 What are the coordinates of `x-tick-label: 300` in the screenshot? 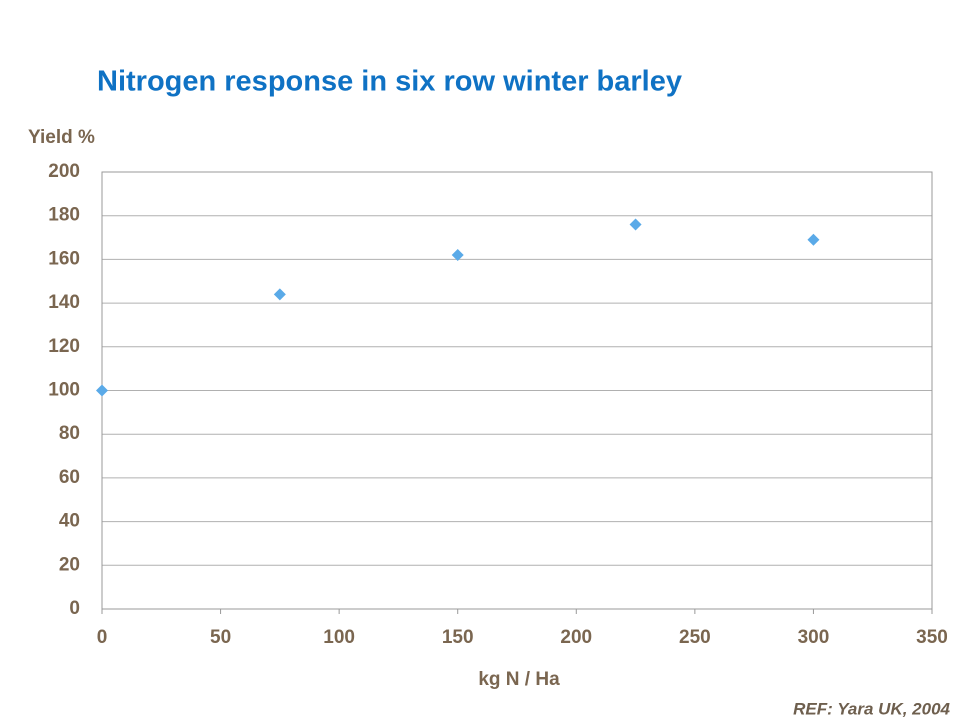 It's located at (814, 637).